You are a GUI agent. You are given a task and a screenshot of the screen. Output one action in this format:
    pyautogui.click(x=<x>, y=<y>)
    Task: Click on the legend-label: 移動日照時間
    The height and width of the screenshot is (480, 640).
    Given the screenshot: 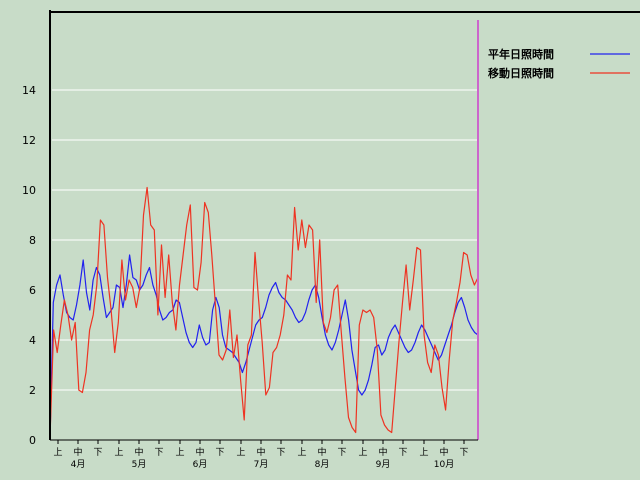 What is the action you would take?
    pyautogui.click(x=521, y=73)
    